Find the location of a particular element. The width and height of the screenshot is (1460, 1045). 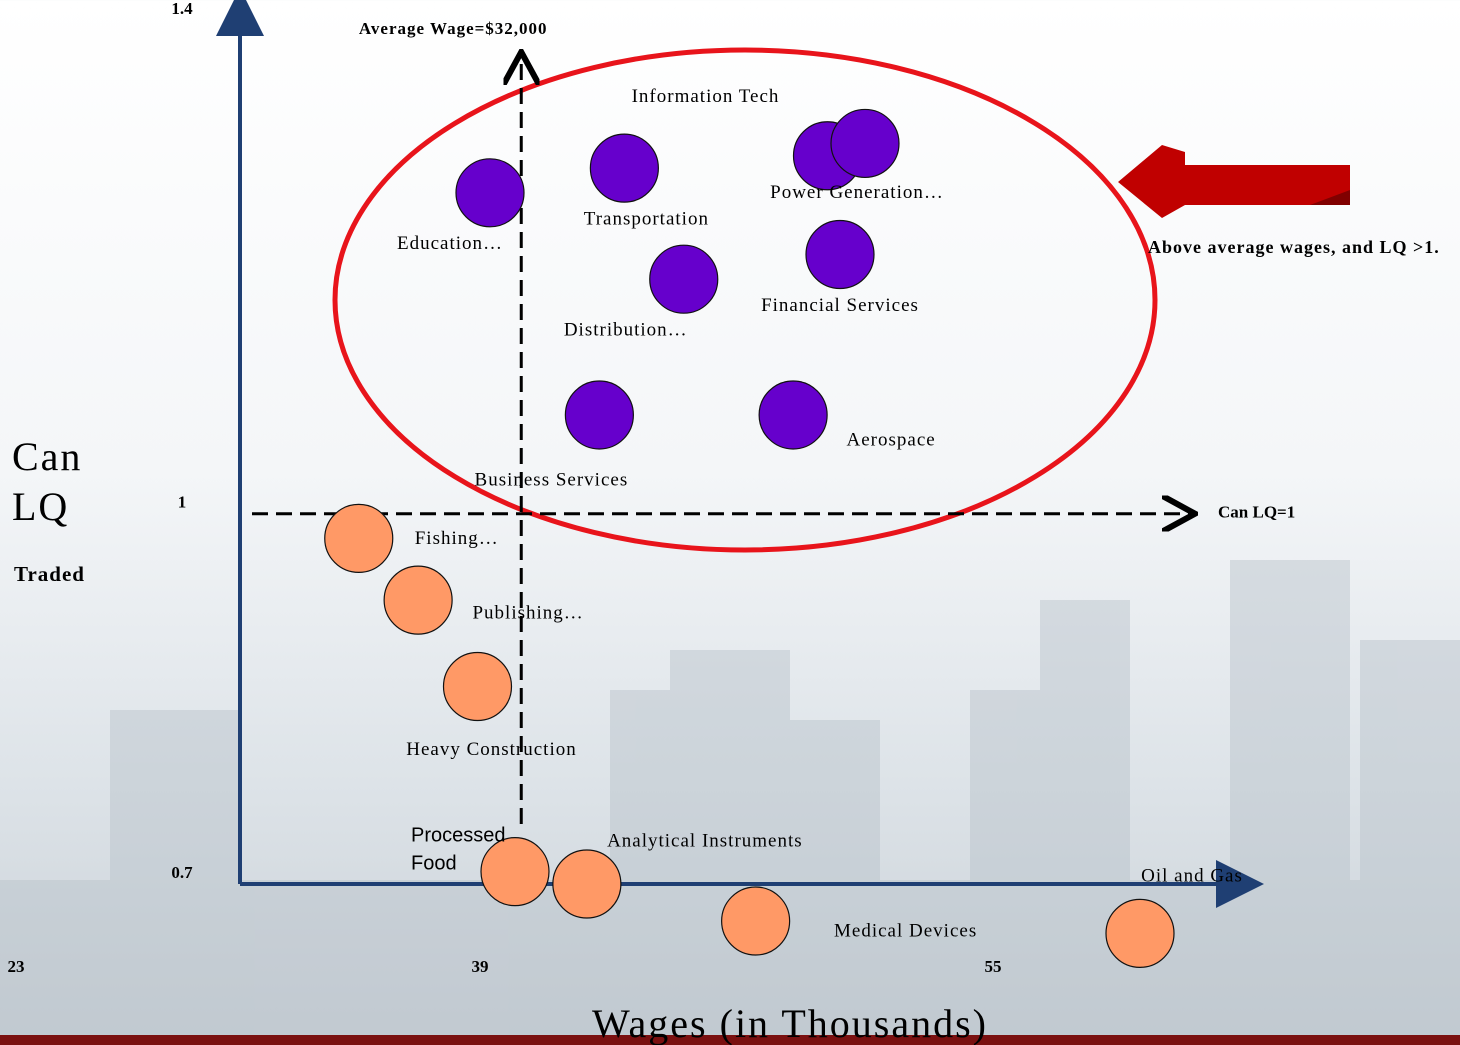

point-label: Processed Food is located at coordinates (458, 850).